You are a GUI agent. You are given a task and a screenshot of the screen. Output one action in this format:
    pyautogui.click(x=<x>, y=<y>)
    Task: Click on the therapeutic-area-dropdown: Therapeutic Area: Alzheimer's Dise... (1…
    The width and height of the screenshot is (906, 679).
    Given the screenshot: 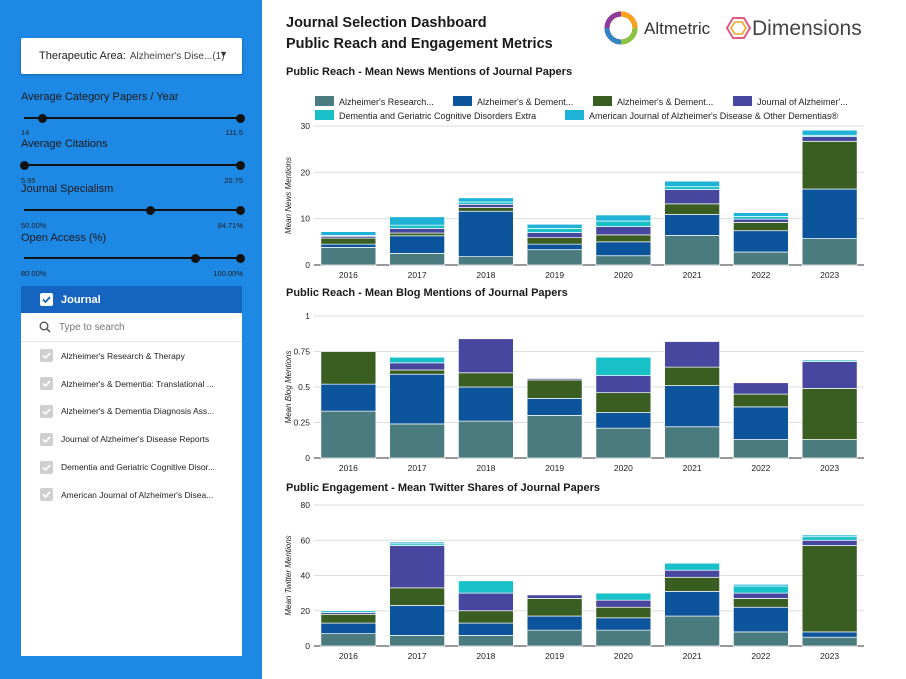 What is the action you would take?
    pyautogui.click(x=131, y=56)
    